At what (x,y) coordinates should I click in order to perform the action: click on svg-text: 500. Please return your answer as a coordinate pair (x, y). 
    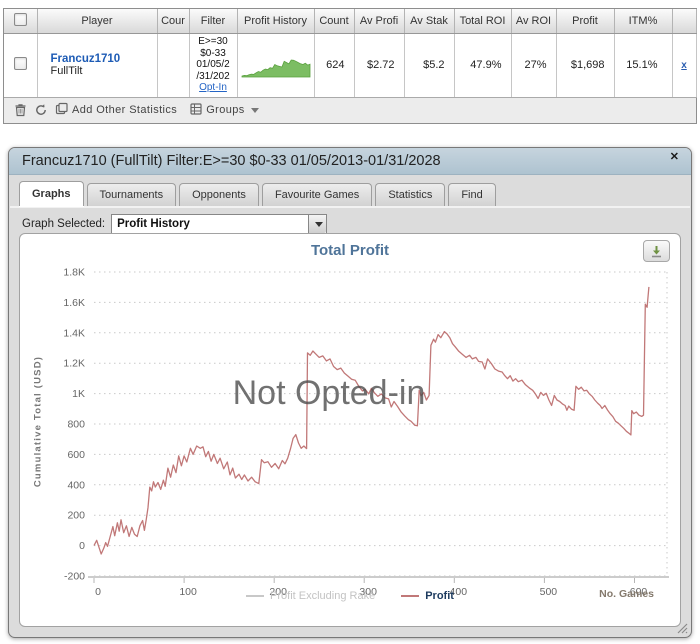
    Looking at the image, I should click on (549, 592).